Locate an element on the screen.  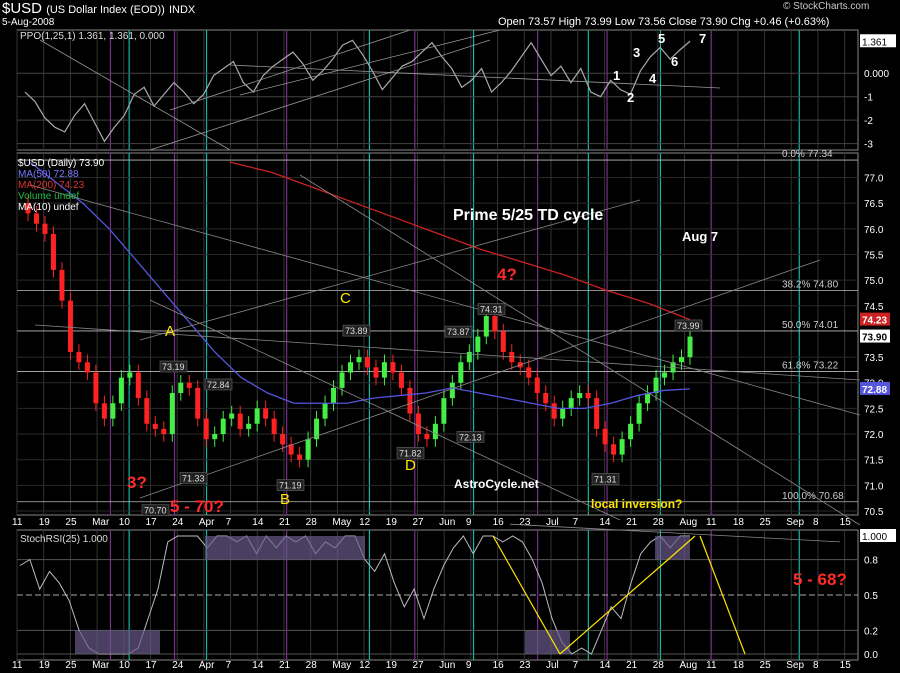
wave-a-label: A is located at coordinates (170, 331).